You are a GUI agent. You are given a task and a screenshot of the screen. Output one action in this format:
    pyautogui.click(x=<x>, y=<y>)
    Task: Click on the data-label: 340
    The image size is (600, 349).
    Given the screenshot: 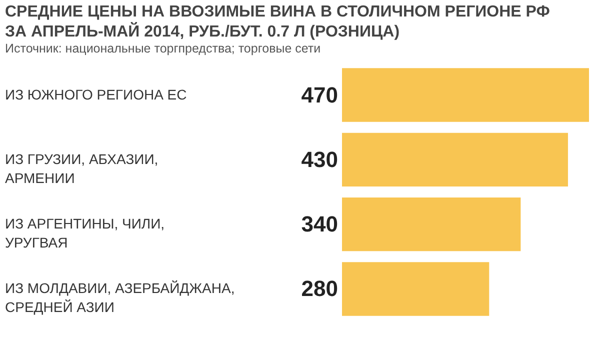 What is the action you would take?
    pyautogui.click(x=319, y=223)
    